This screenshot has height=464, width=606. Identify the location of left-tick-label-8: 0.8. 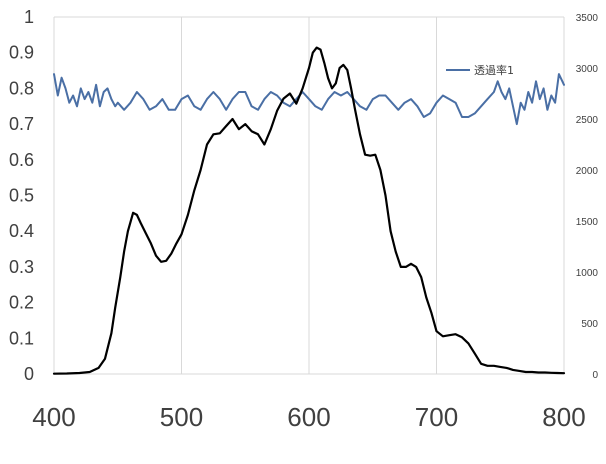
(21, 88).